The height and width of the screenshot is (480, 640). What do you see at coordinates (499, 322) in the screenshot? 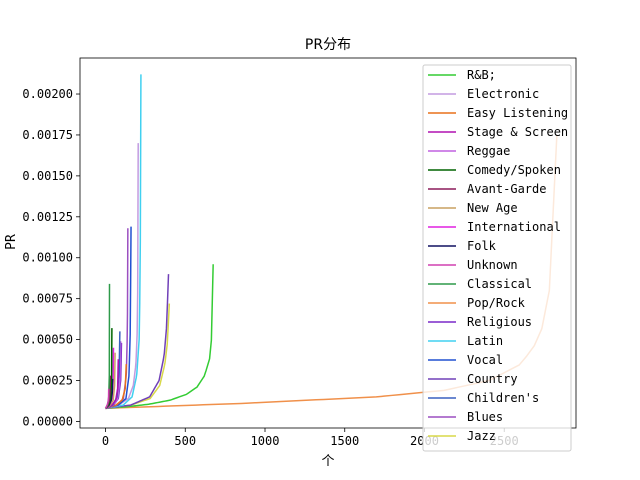
I see `legend-label: Religious` at bounding box center [499, 322].